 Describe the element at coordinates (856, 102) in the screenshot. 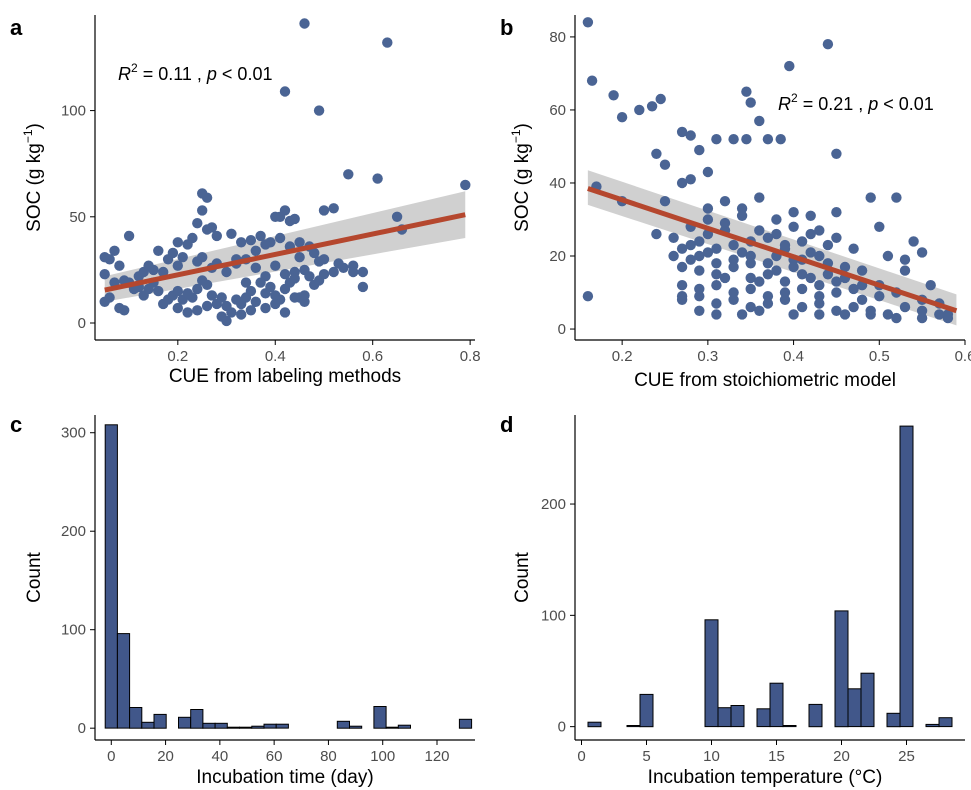

I see `stat-annotation: R2 = 0.21 , p < 0.01` at that location.